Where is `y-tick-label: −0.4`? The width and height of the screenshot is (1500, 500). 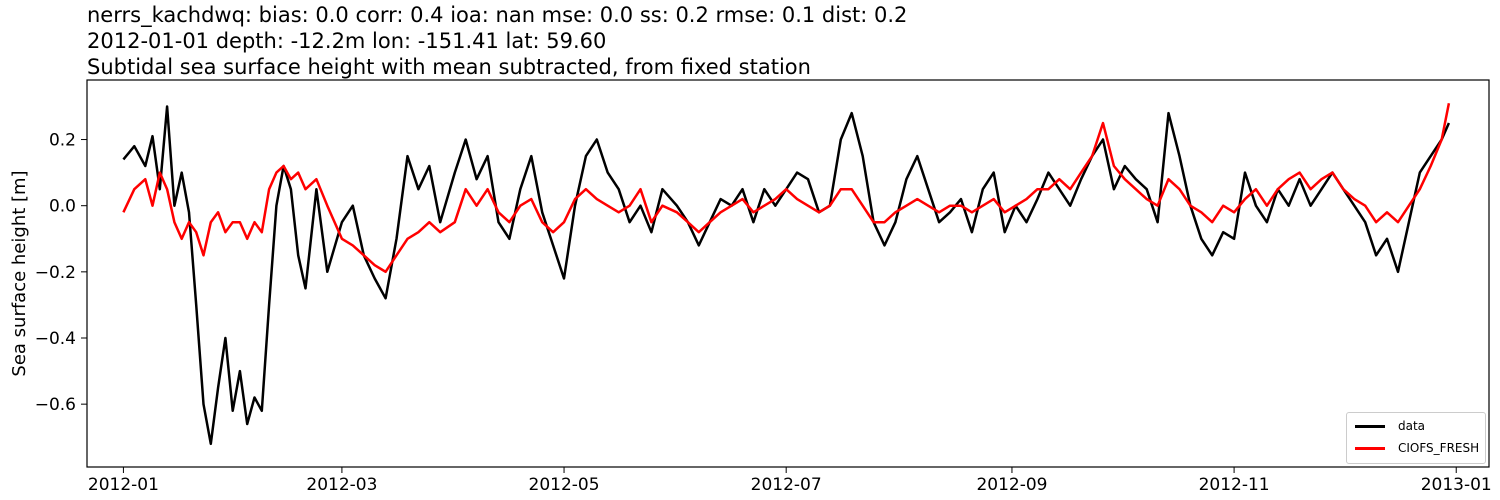 y-tick-label: −0.4 is located at coordinates (55, 339).